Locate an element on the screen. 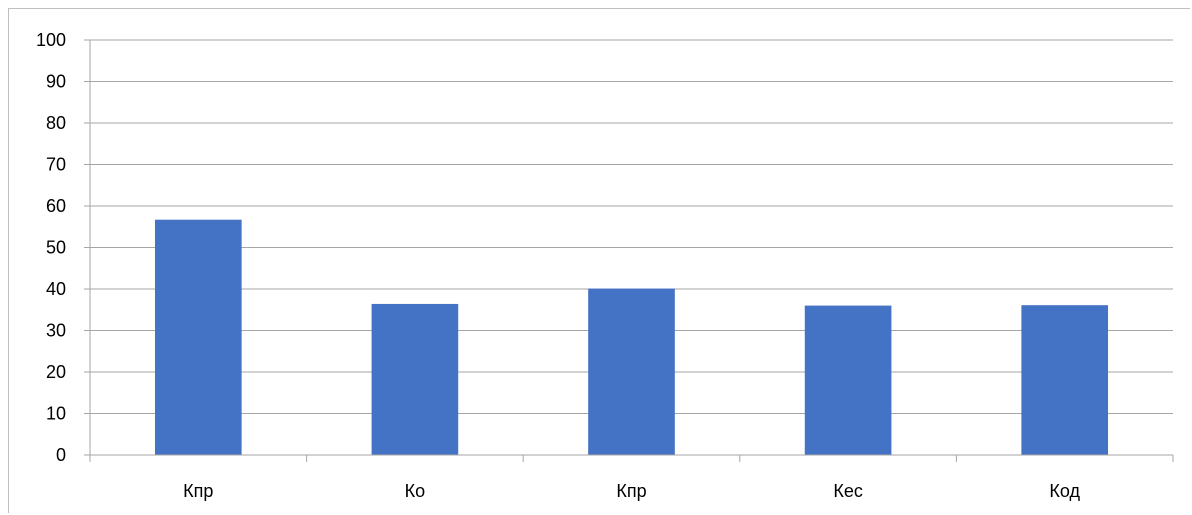 This screenshot has height=515, width=1192. x-tick-label: Код is located at coordinates (1064, 491).